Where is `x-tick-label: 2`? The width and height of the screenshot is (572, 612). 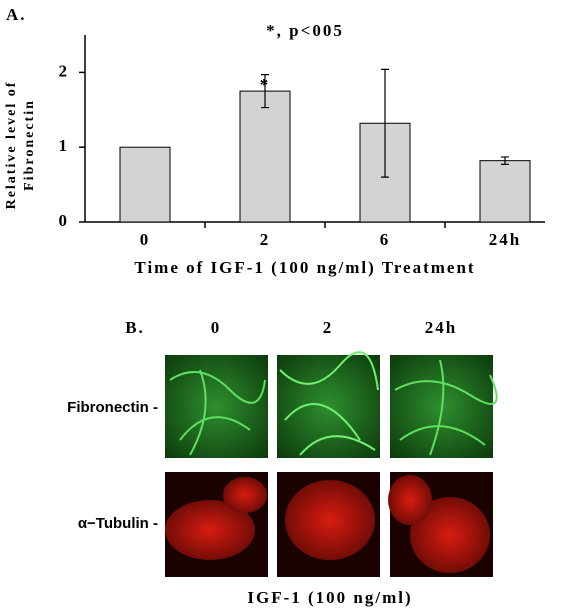
x-tick-label: 2 is located at coordinates (265, 239).